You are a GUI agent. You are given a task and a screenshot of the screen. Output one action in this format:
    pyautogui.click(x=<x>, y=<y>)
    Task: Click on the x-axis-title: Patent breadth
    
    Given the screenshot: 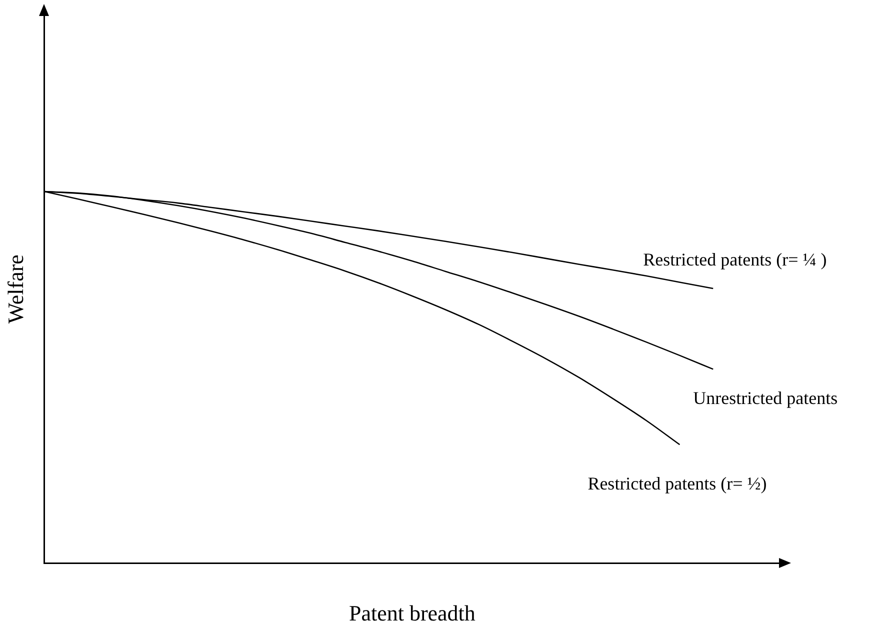 What is the action you would take?
    pyautogui.click(x=412, y=613)
    